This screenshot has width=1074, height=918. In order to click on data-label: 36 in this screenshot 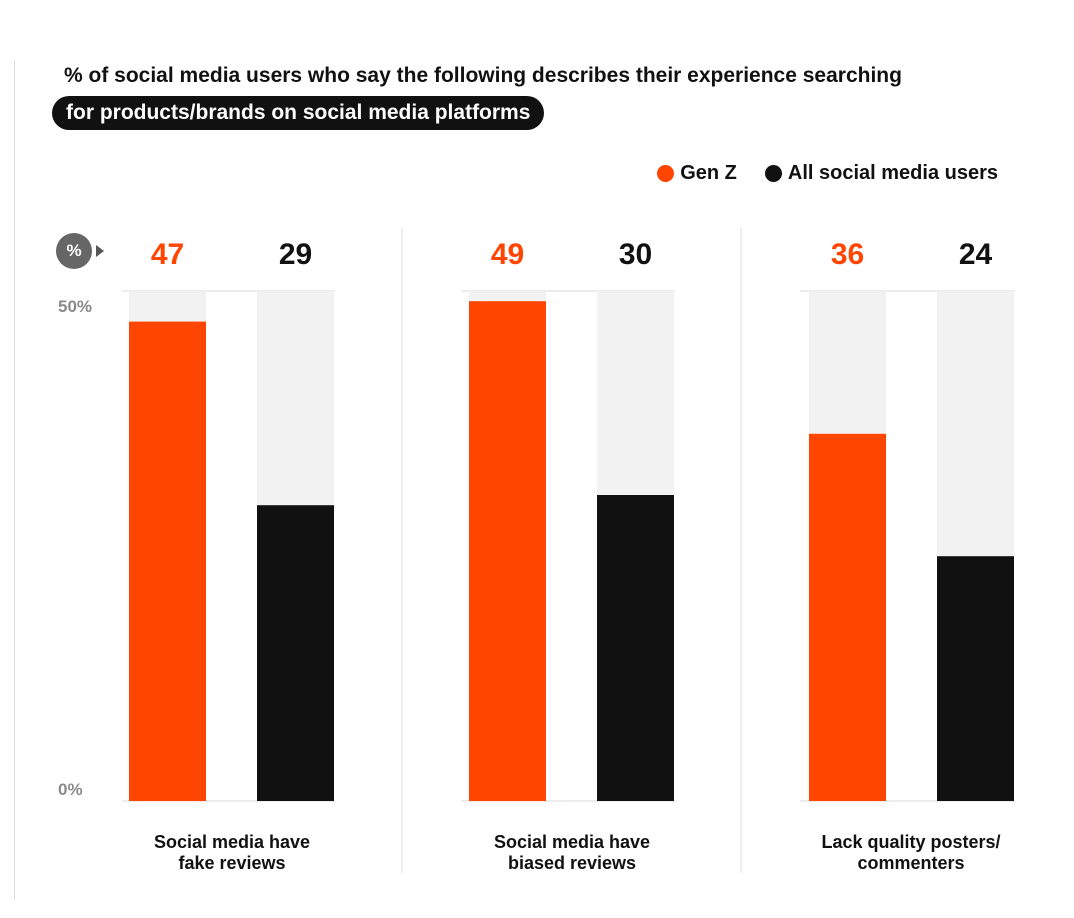, I will do `click(847, 254)`.